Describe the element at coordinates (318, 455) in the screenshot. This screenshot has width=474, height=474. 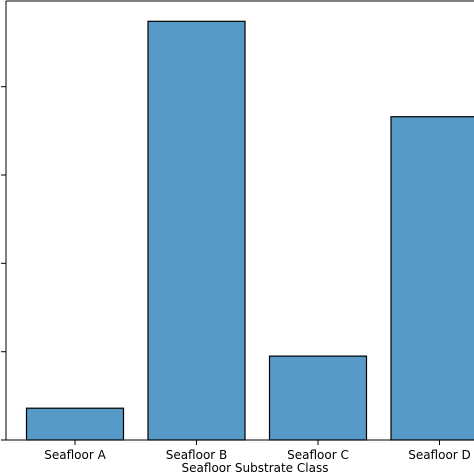
I see `x-tick-label: Seafloor C` at that location.